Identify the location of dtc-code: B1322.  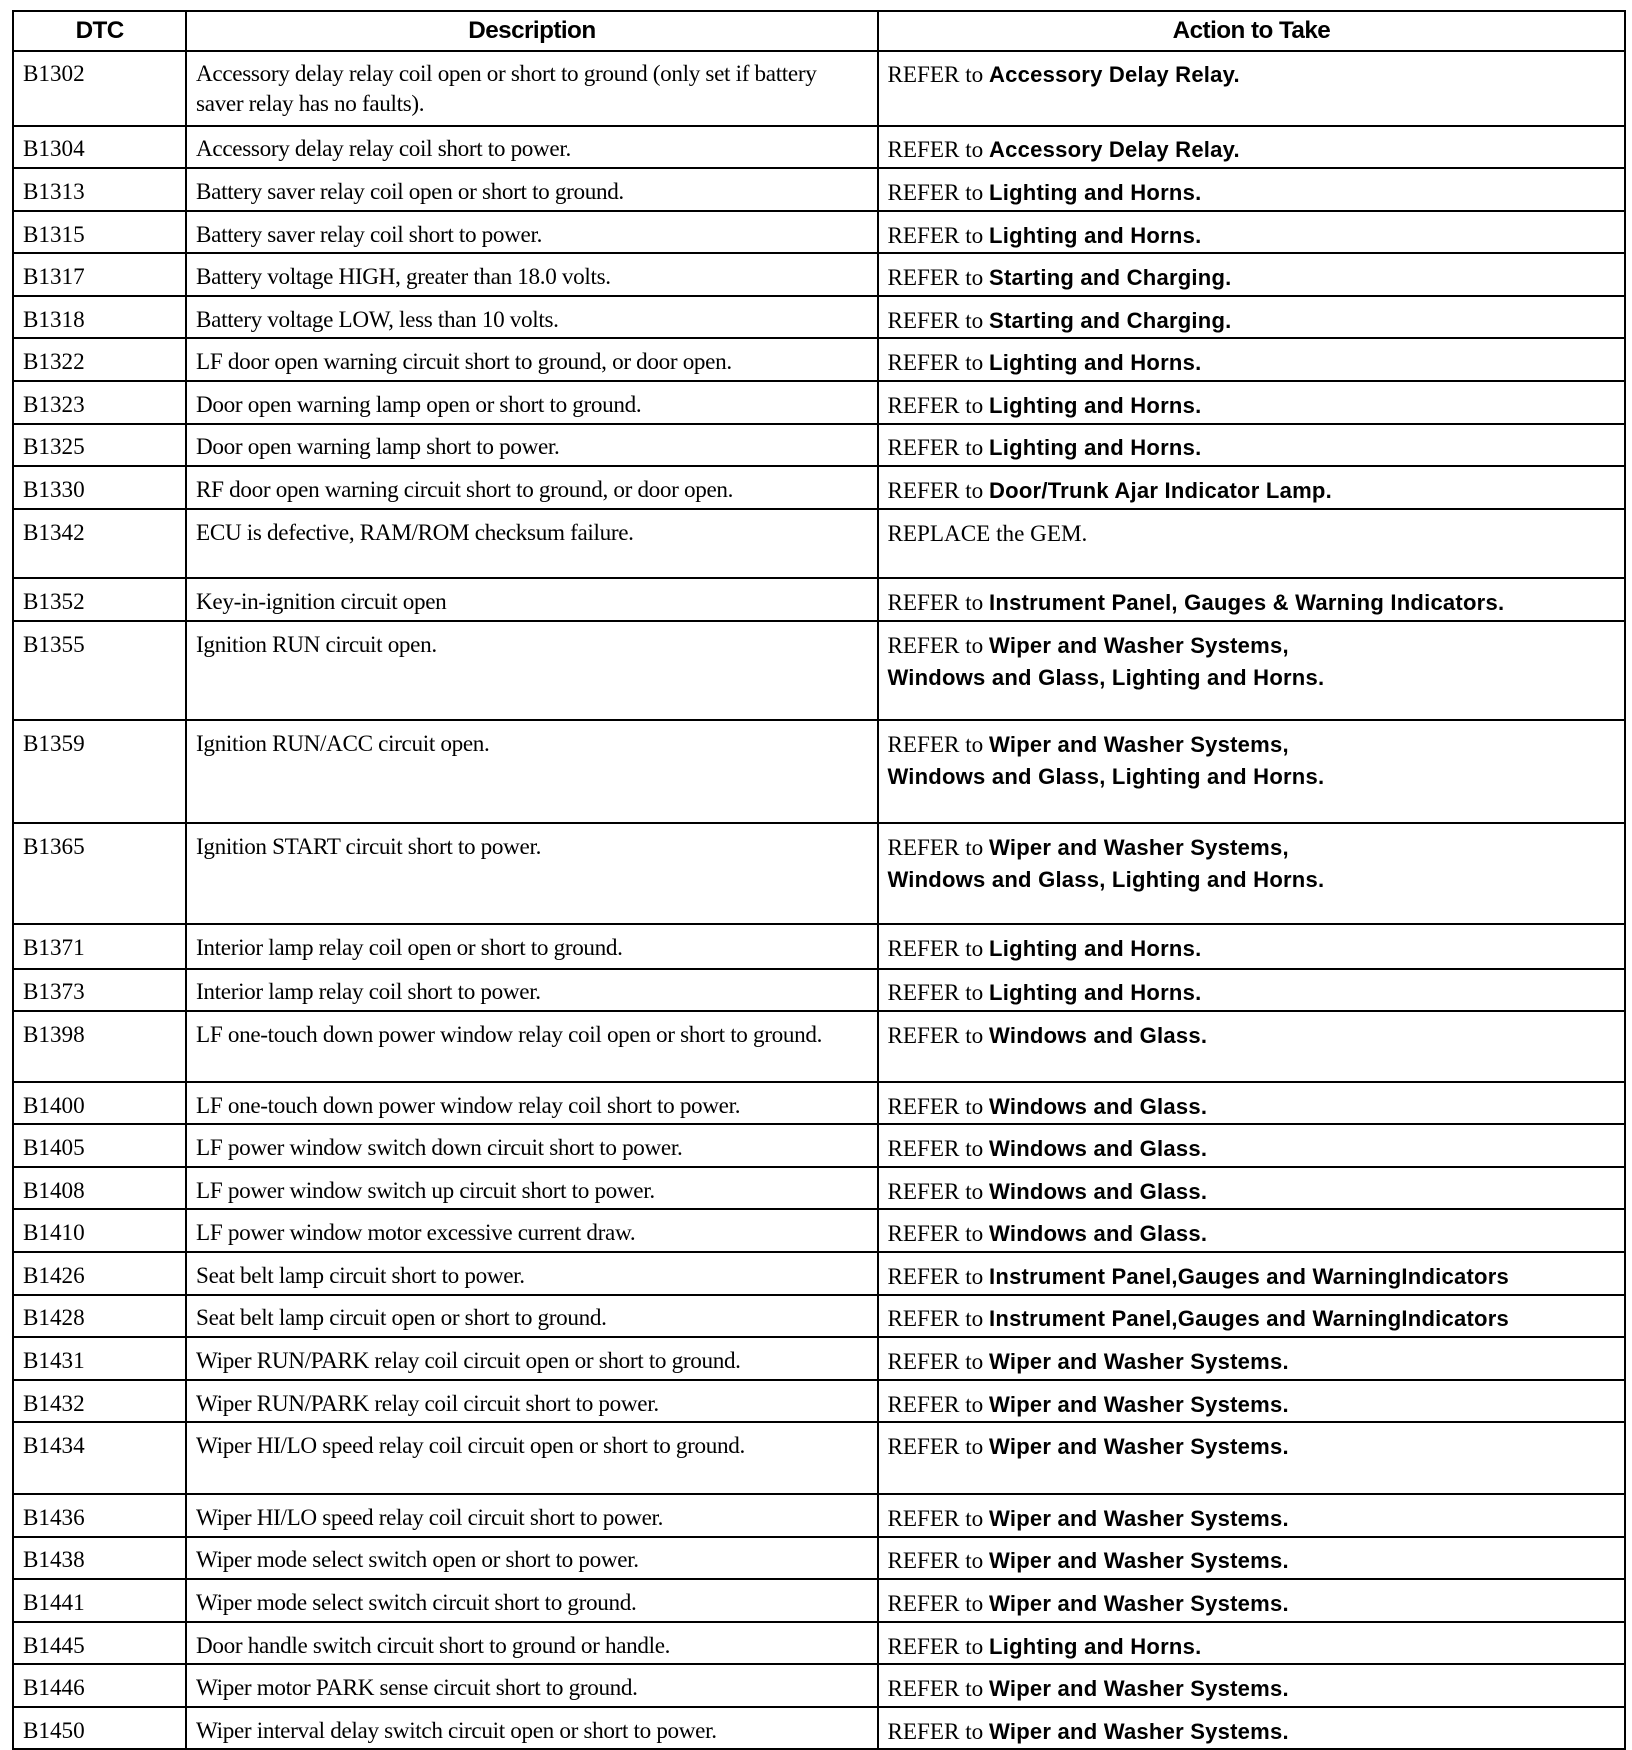
(100, 360).